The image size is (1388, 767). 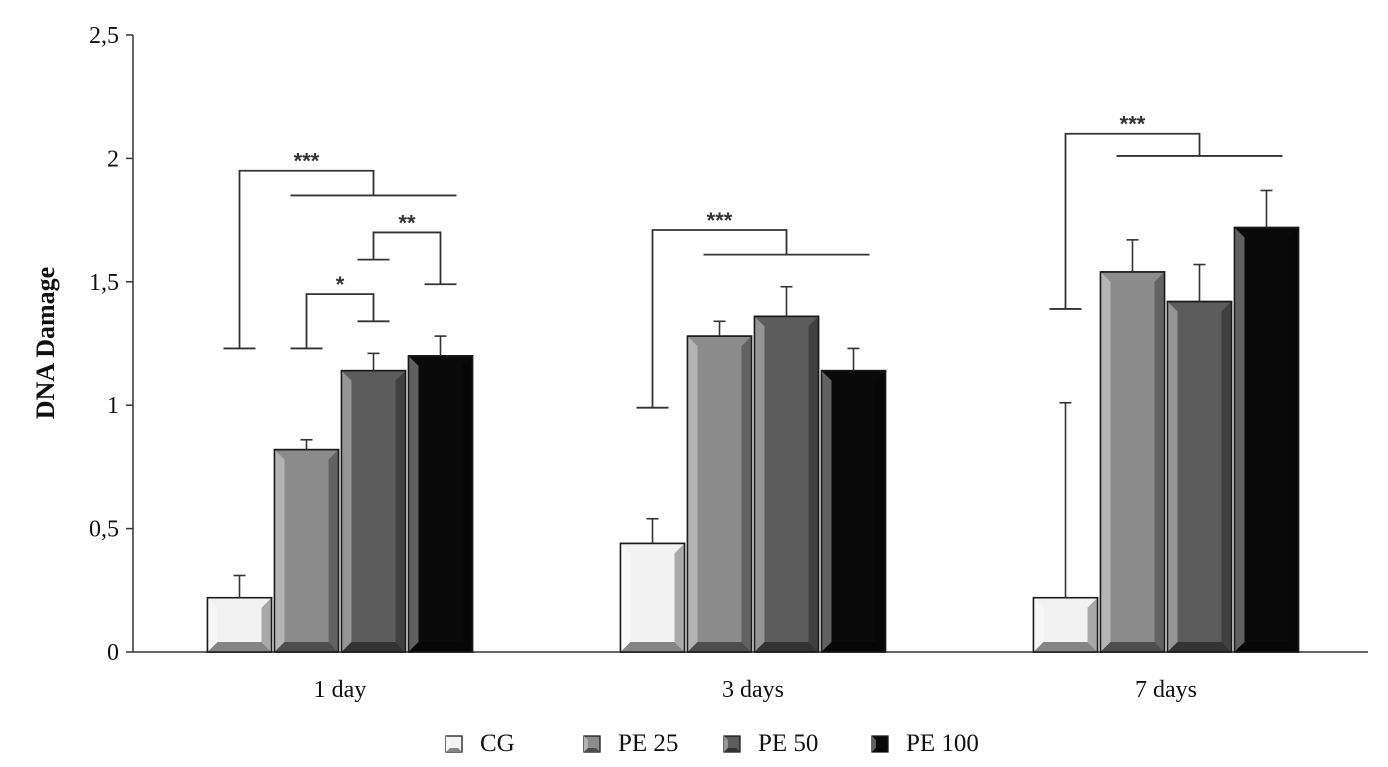 I want to click on legend-item: PE 25, so click(x=630, y=743).